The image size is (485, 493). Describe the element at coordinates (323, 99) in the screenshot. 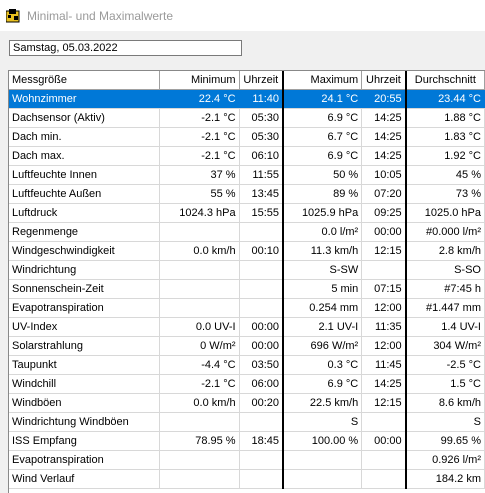

I see `cell-maximum: 24.1 °C` at that location.